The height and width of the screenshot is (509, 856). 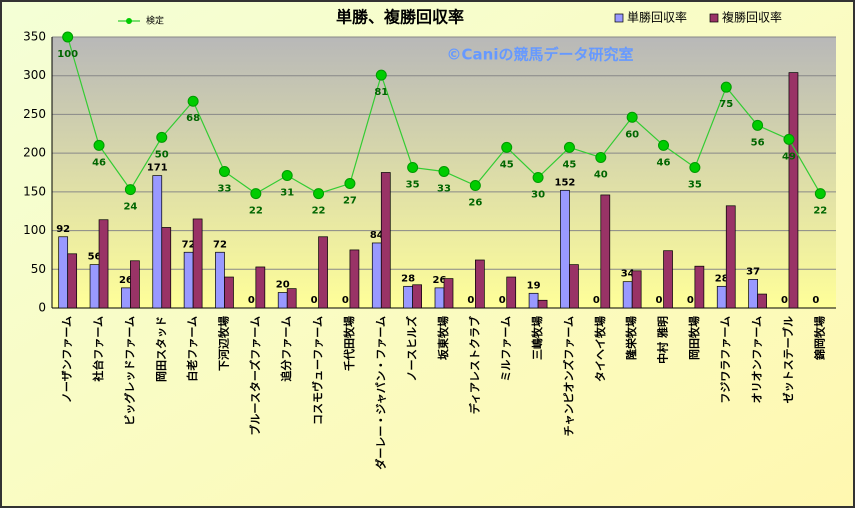 What do you see at coordinates (758, 142) in the screenshot?
I see `data-label: 56` at bounding box center [758, 142].